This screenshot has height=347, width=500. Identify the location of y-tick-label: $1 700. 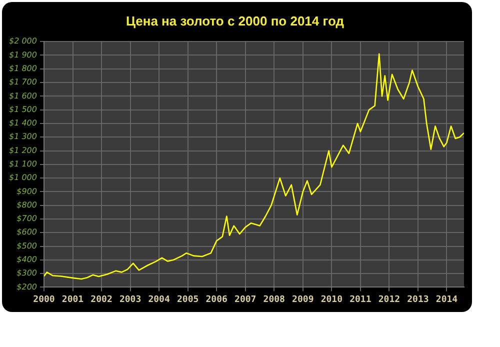
(22, 82).